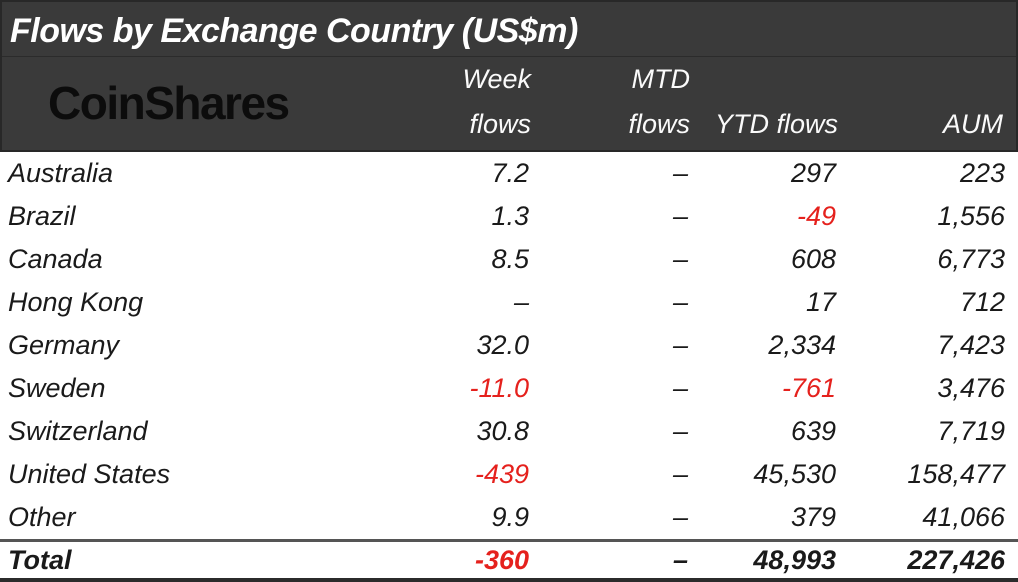  Describe the element at coordinates (971, 345) in the screenshot. I see `cell-aum: 7,423` at that location.